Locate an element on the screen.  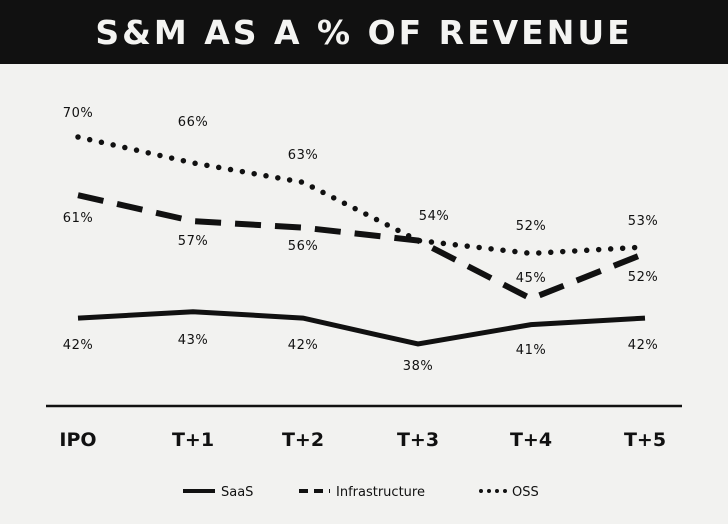
x-tick-label: IPO is located at coordinates (77, 440).